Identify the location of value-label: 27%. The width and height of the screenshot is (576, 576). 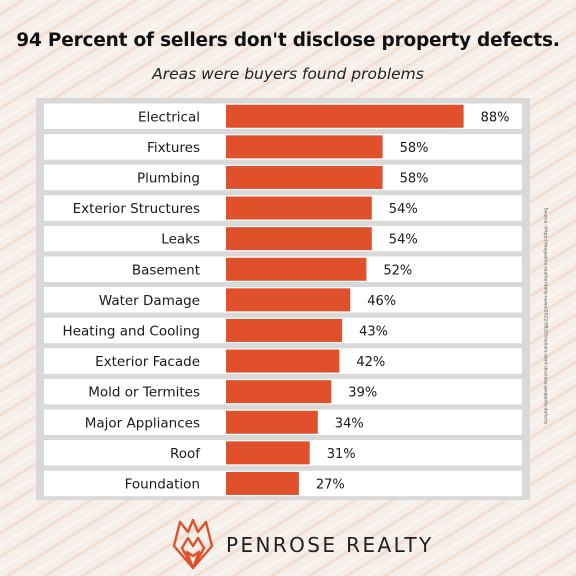
(330, 484).